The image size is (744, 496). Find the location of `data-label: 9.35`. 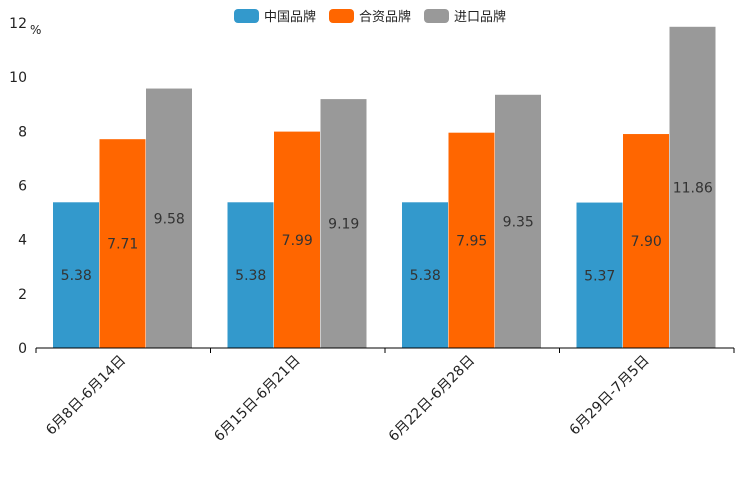

data-label: 9.35 is located at coordinates (518, 222).